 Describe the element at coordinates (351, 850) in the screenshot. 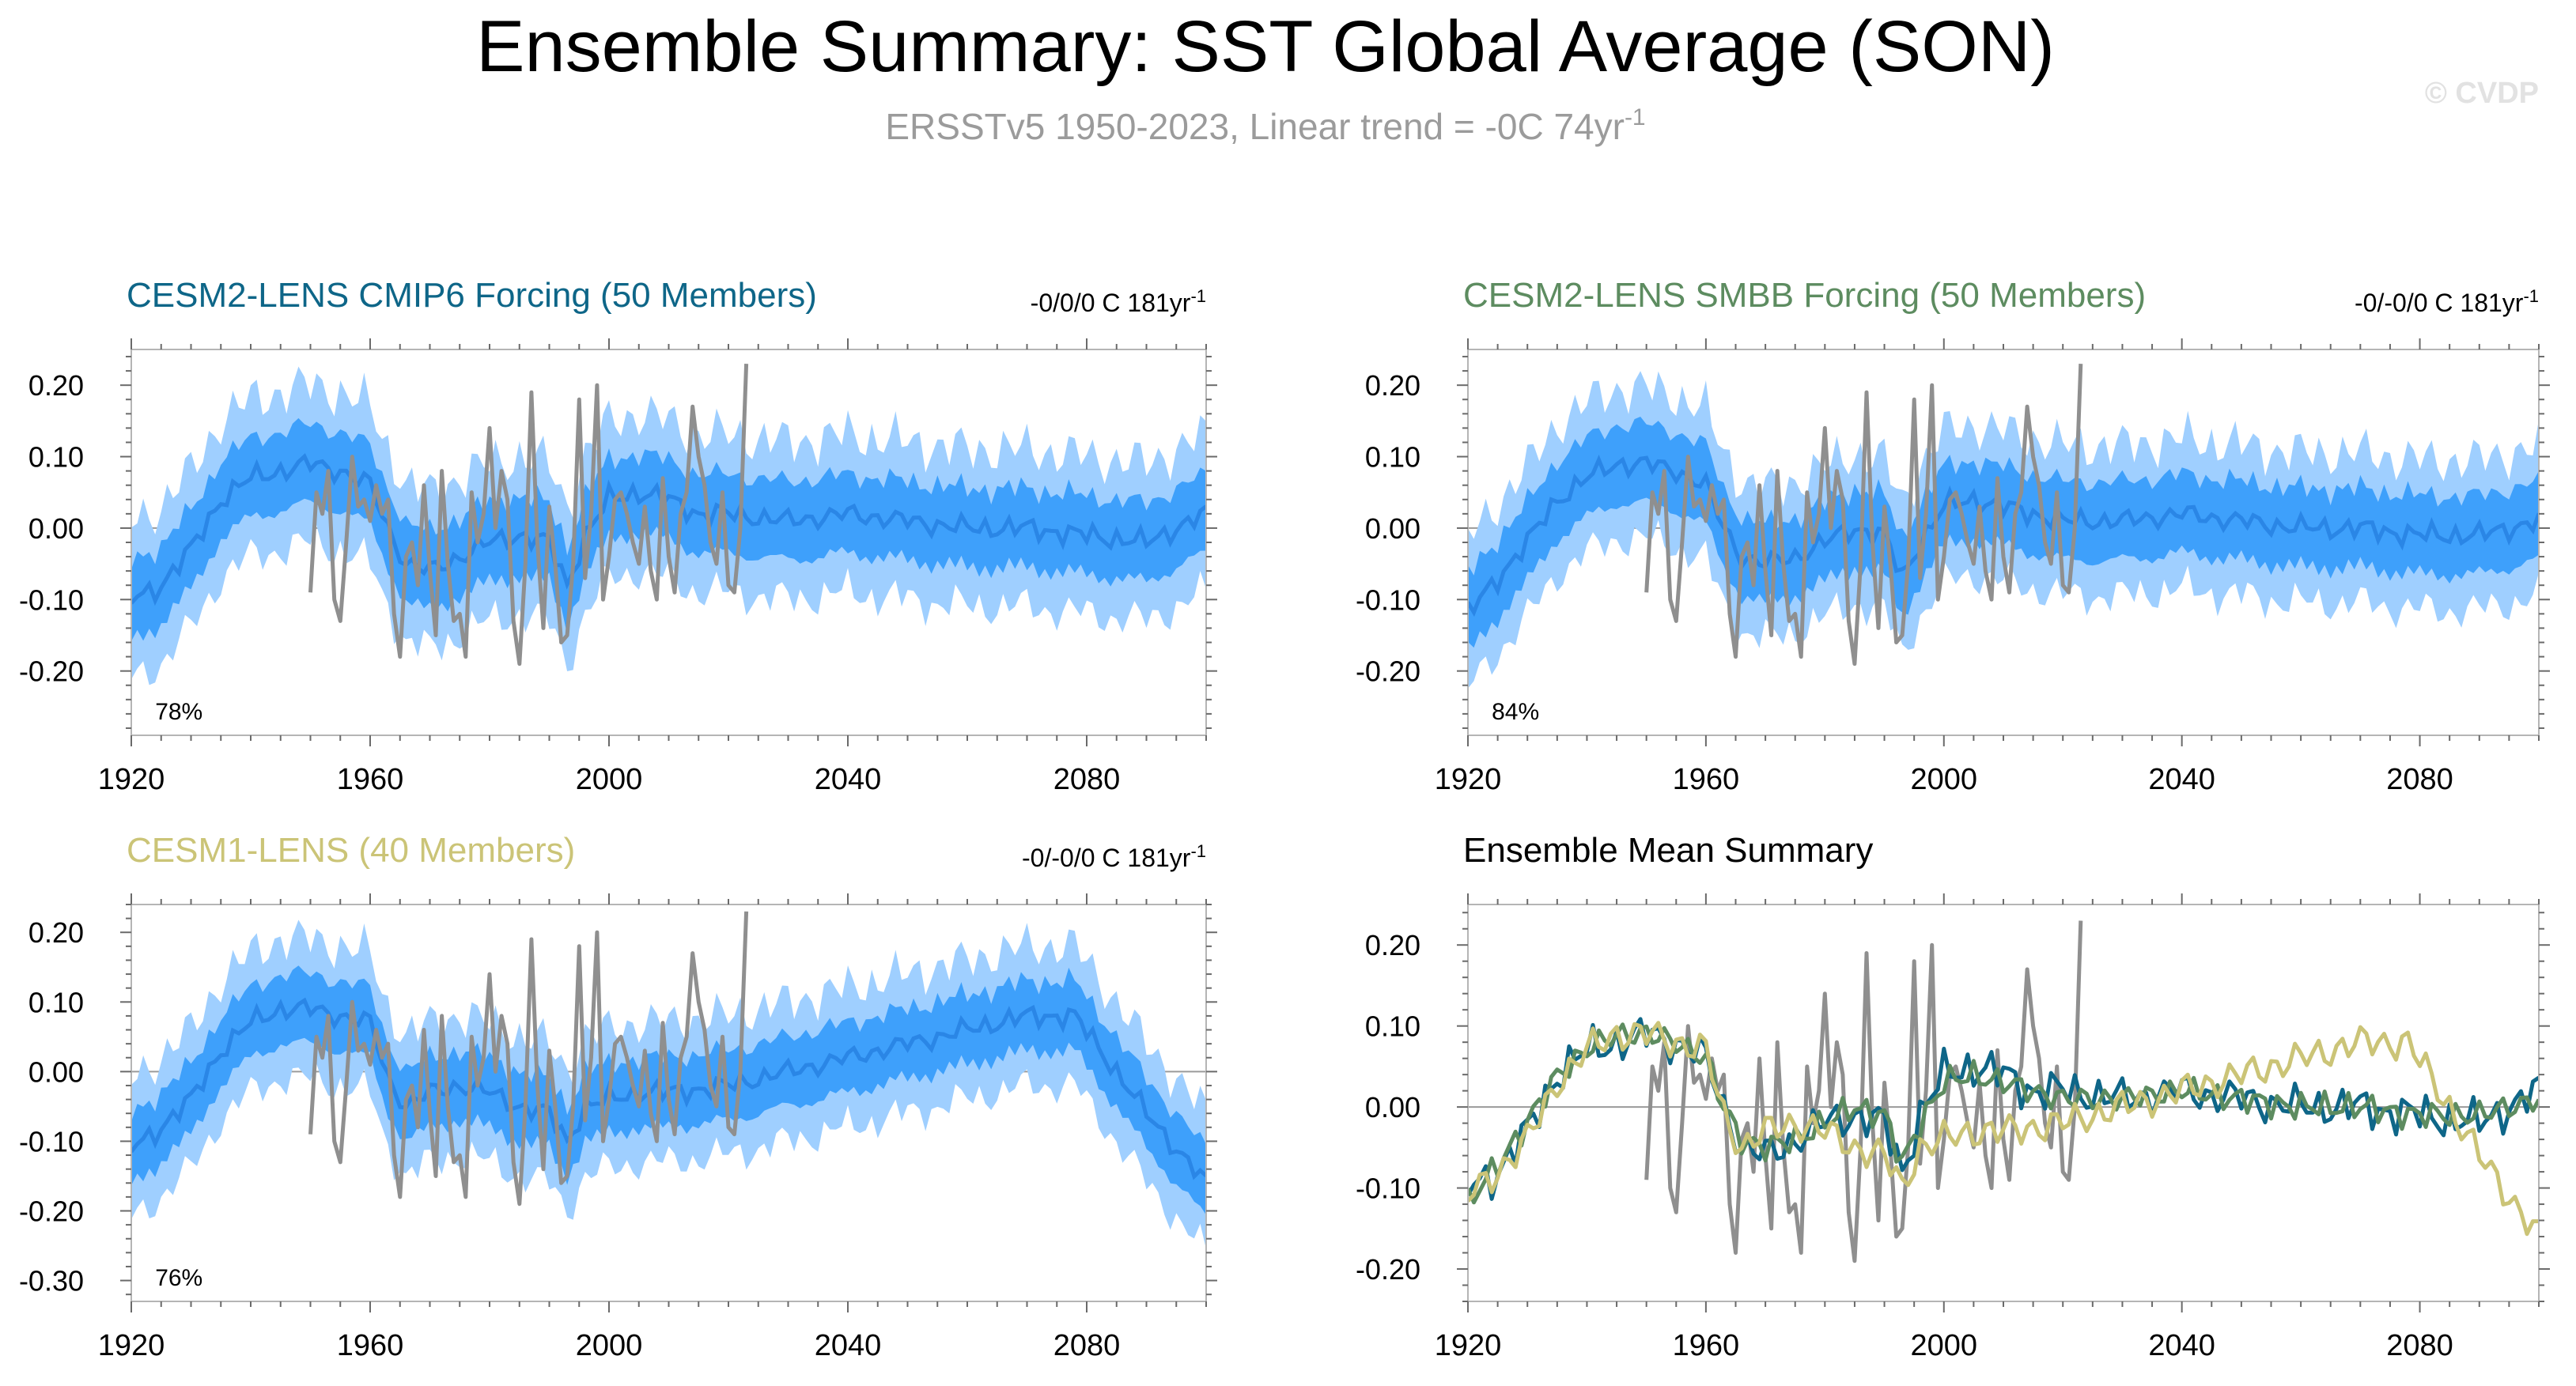

I see `panel-title: CESM1-LENS (40 Members)` at that location.